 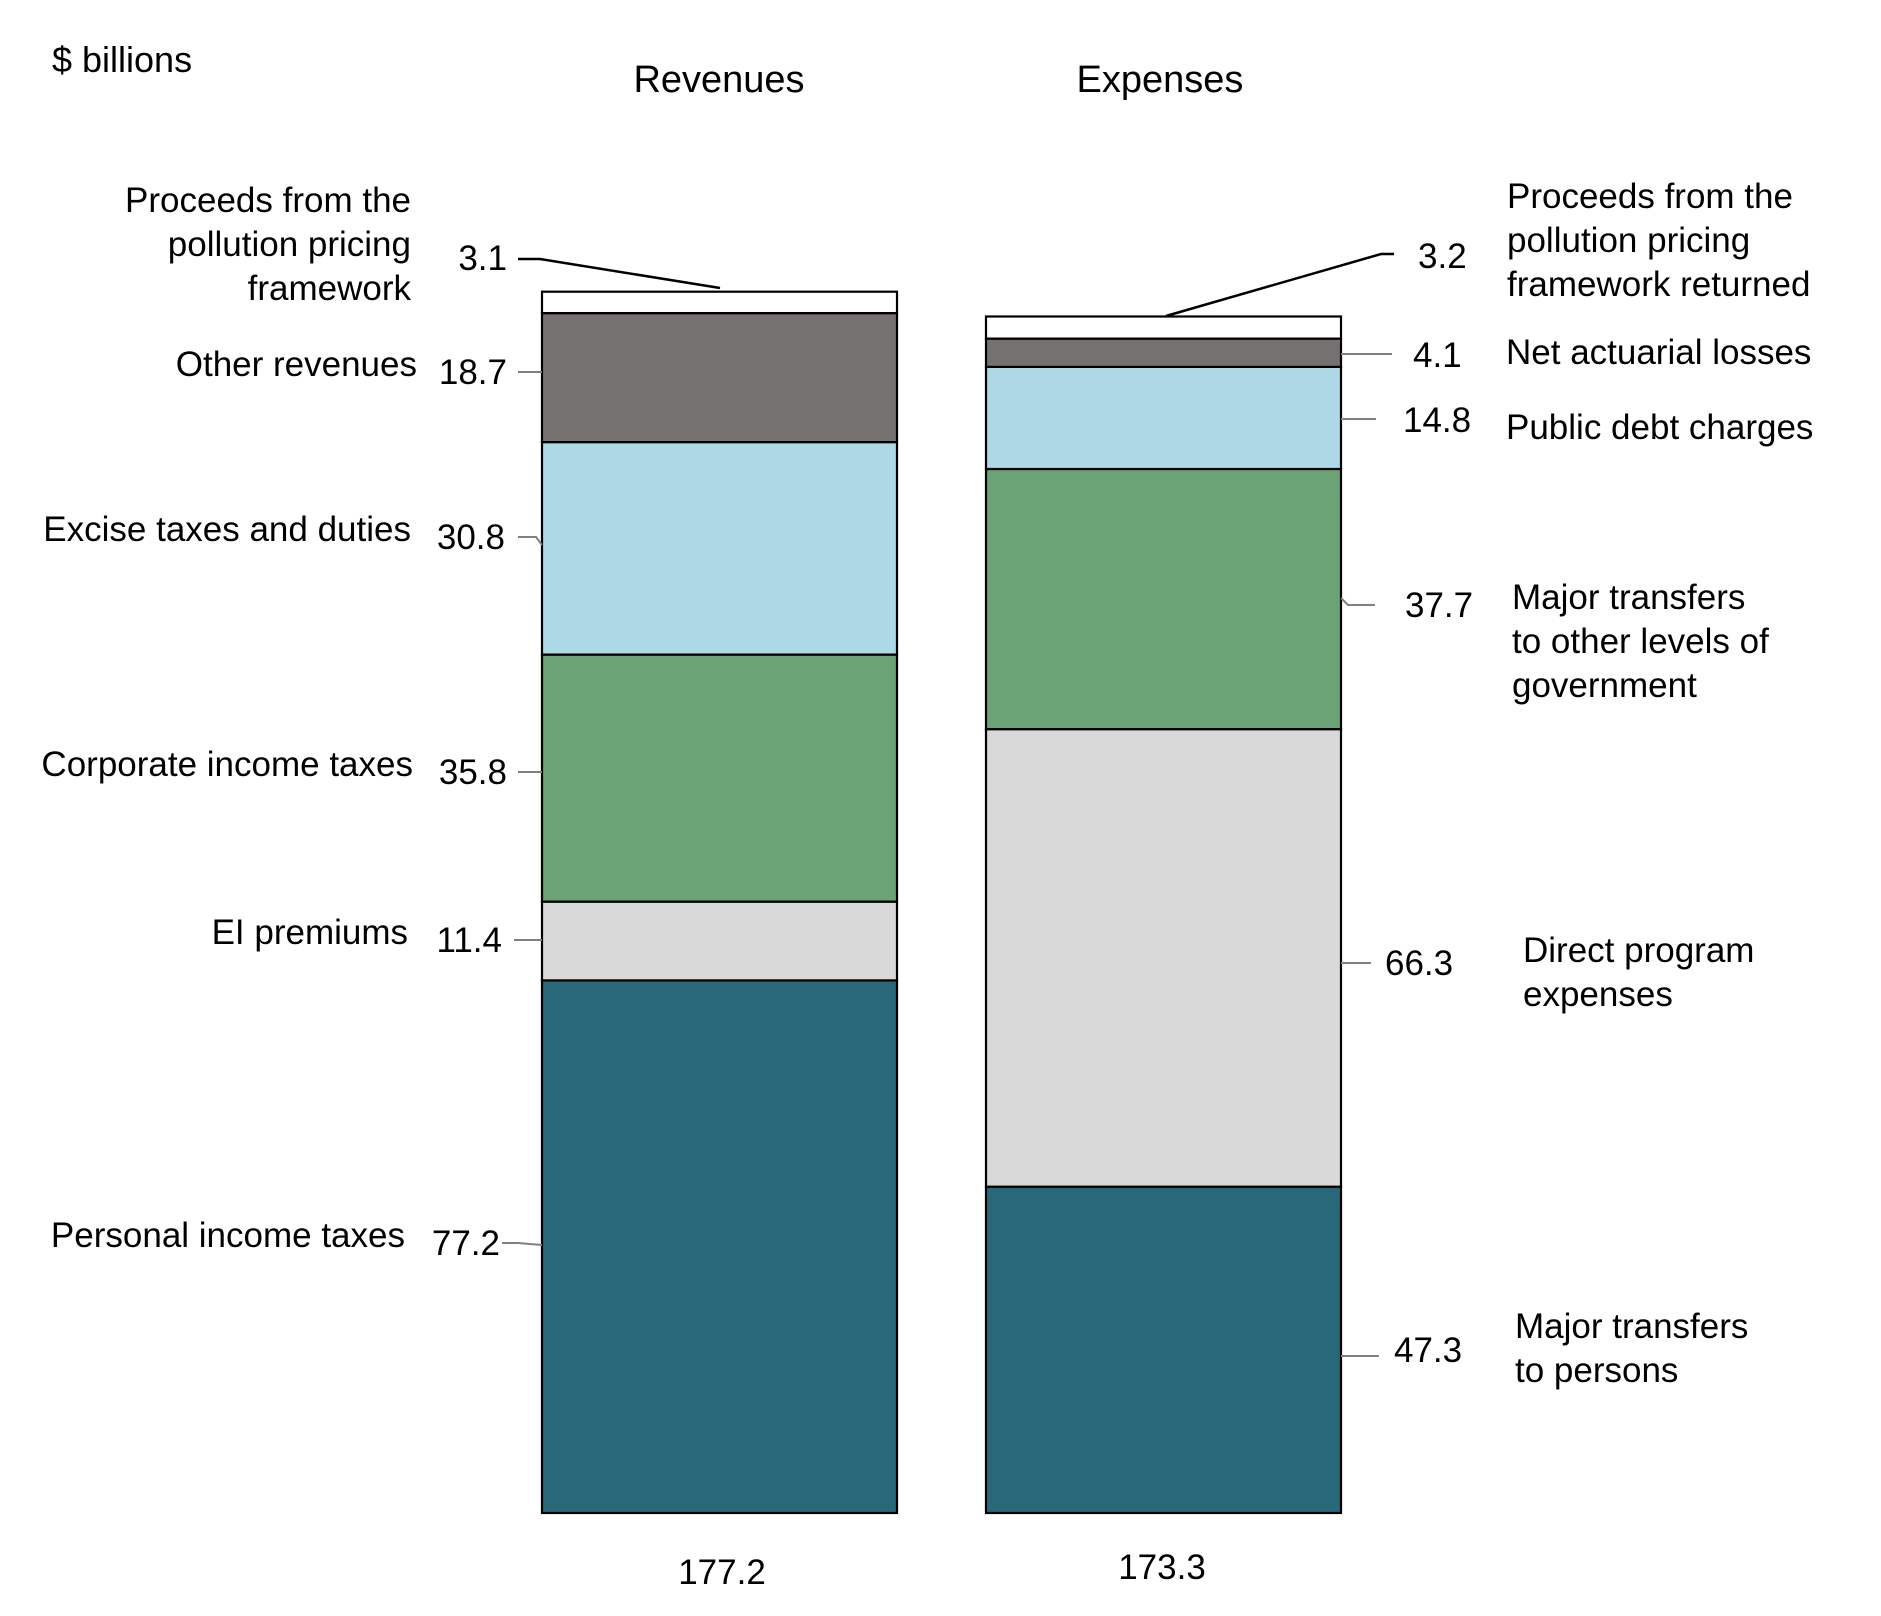 I want to click on category-label-revenues-excise-taxes-and-duties: Excise taxes and duties, so click(x=227, y=529).